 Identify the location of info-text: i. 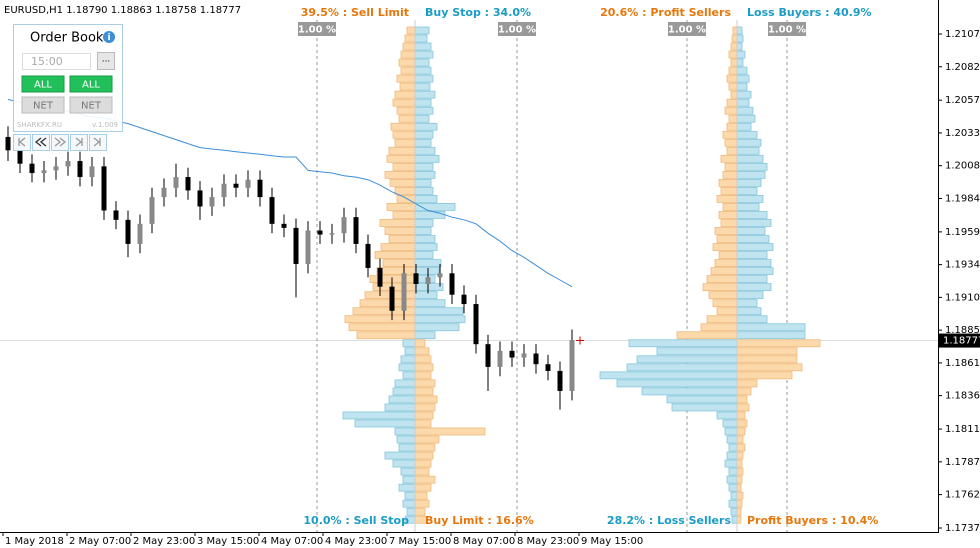
(108, 38).